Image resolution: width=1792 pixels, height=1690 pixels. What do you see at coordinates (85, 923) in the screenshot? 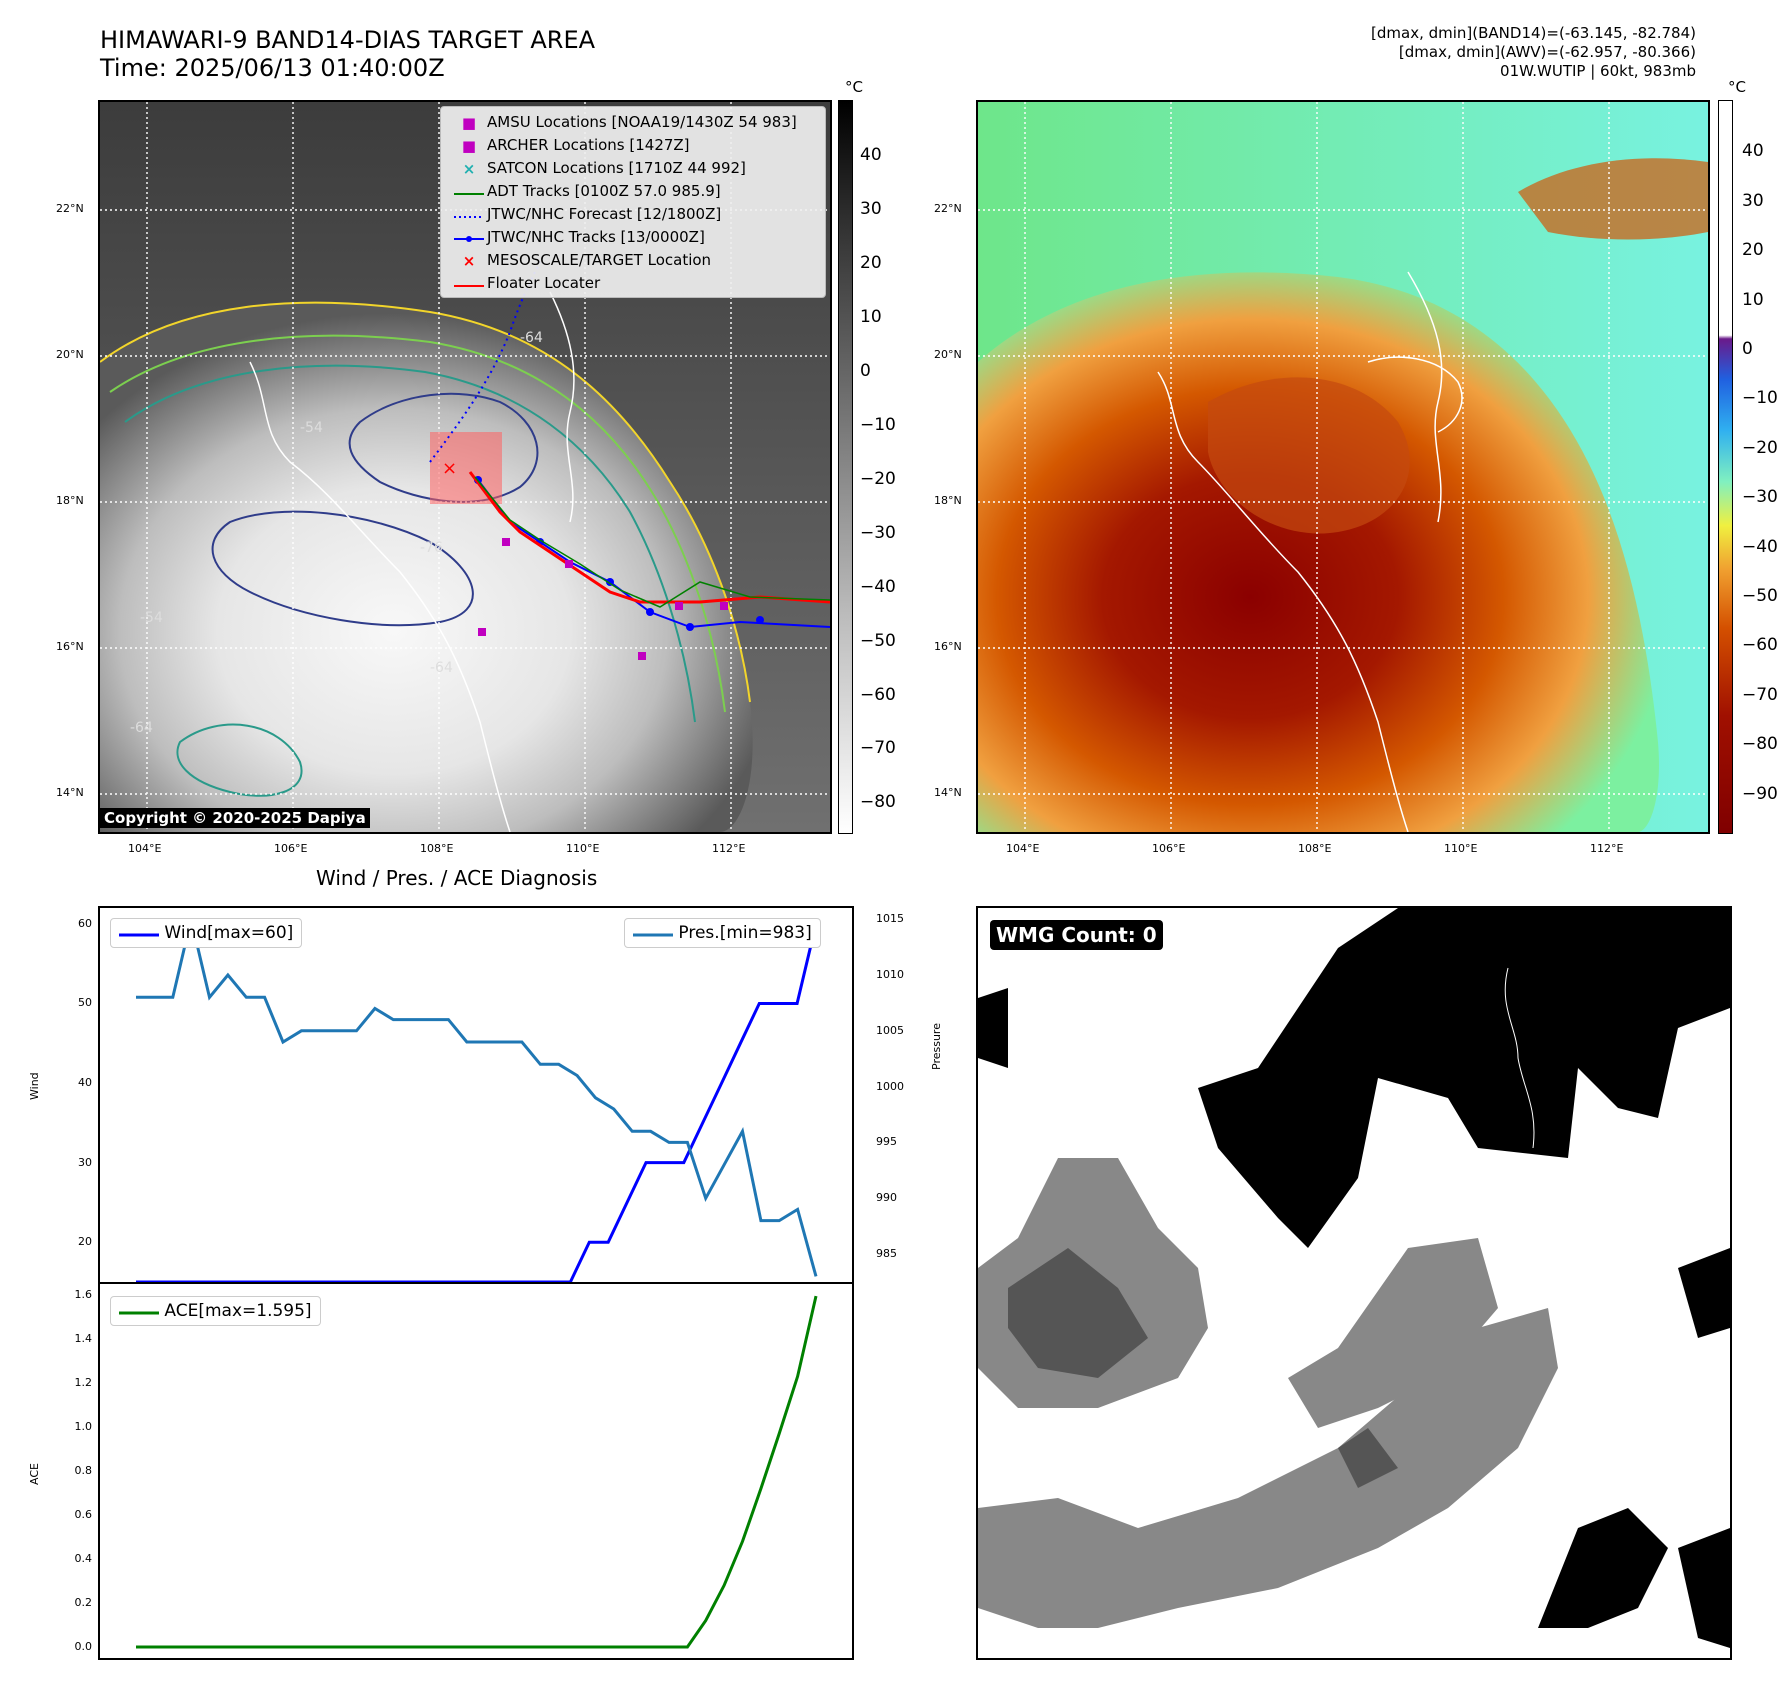
I see `axis-tick-label: 60` at bounding box center [85, 923].